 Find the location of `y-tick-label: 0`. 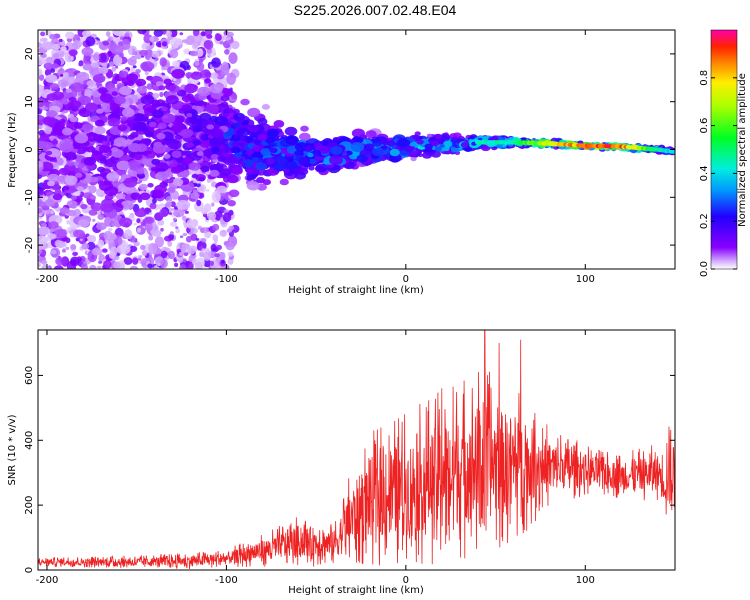

y-tick-label: 0 is located at coordinates (29, 570).